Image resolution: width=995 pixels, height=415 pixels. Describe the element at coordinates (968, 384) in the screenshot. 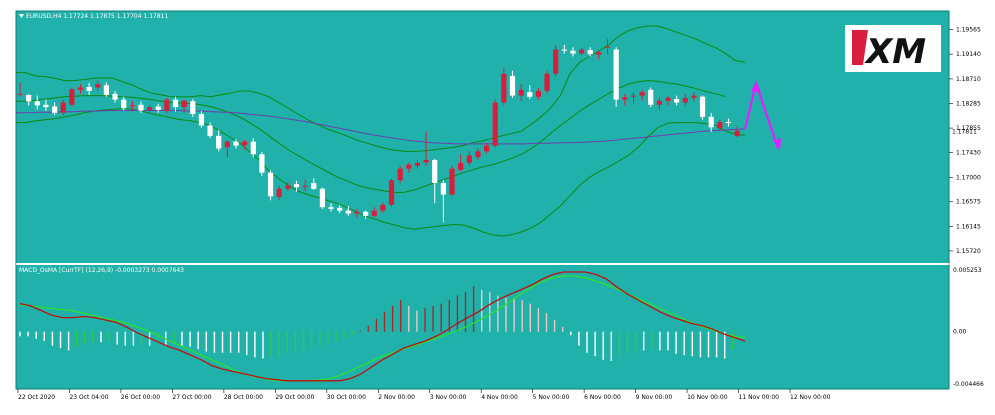

I see `indicator-y-tick-label: -0.004466` at that location.